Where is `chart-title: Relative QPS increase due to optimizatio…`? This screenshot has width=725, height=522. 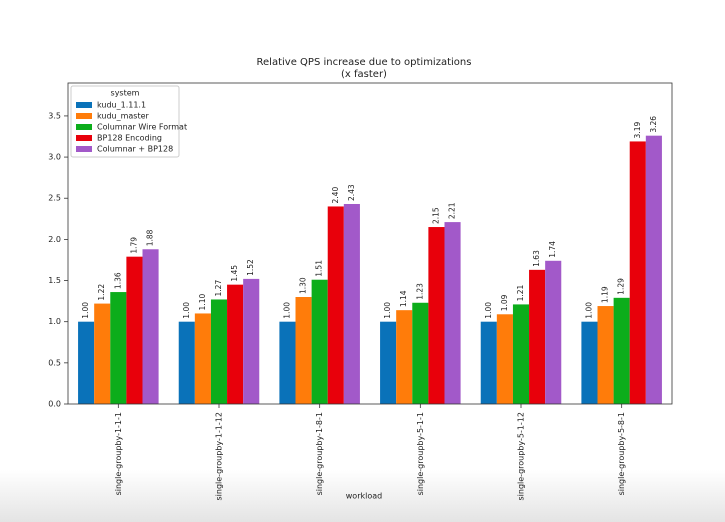
chart-title: Relative QPS increase due to optimizatio… is located at coordinates (364, 62).